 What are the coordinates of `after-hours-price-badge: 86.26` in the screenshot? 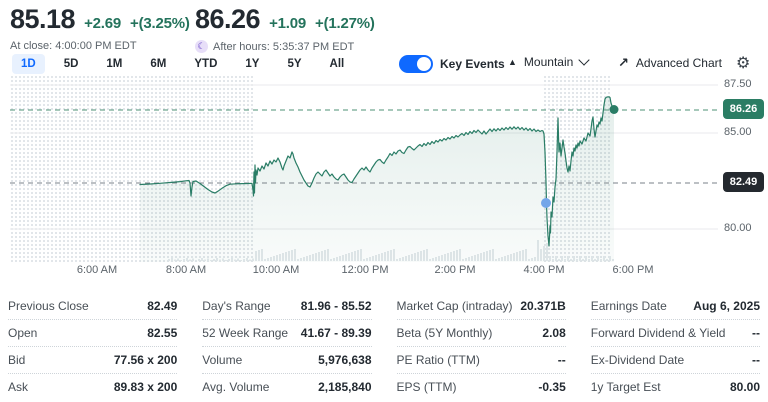 It's located at (743, 109).